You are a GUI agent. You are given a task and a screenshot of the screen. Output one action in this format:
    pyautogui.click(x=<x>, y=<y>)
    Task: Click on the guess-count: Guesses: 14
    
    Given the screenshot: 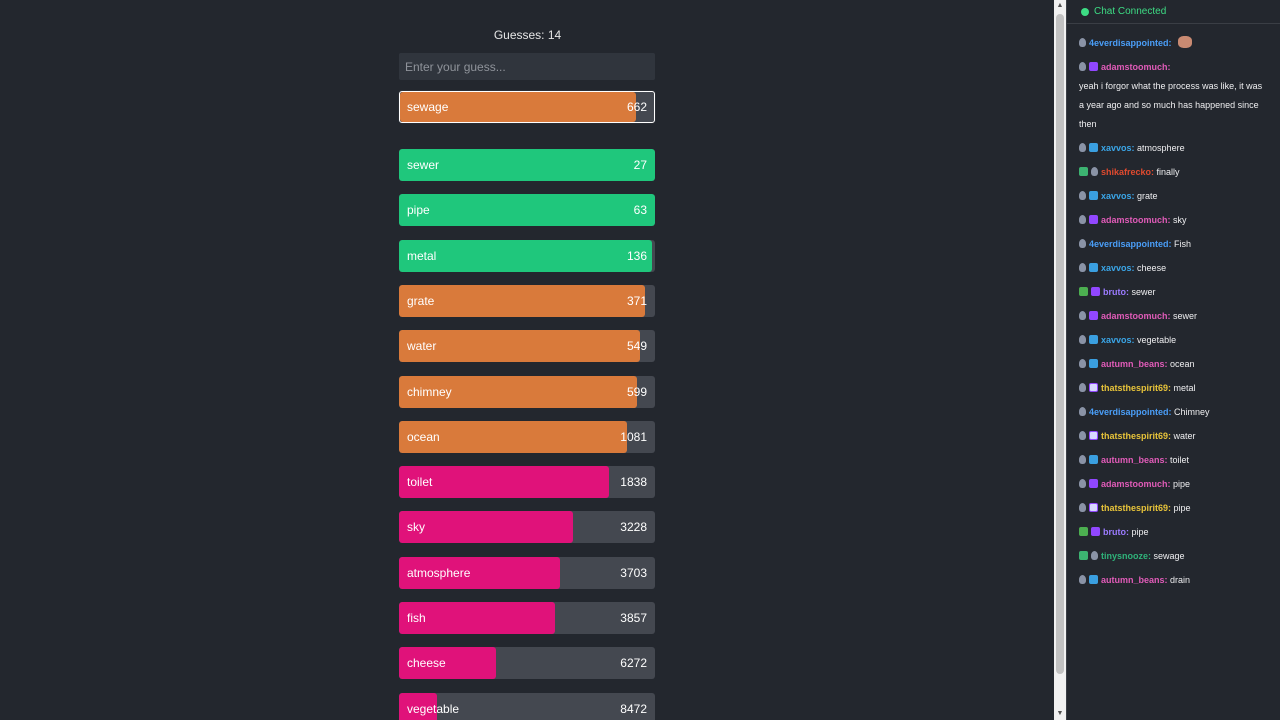 What is the action you would take?
    pyautogui.click(x=527, y=35)
    